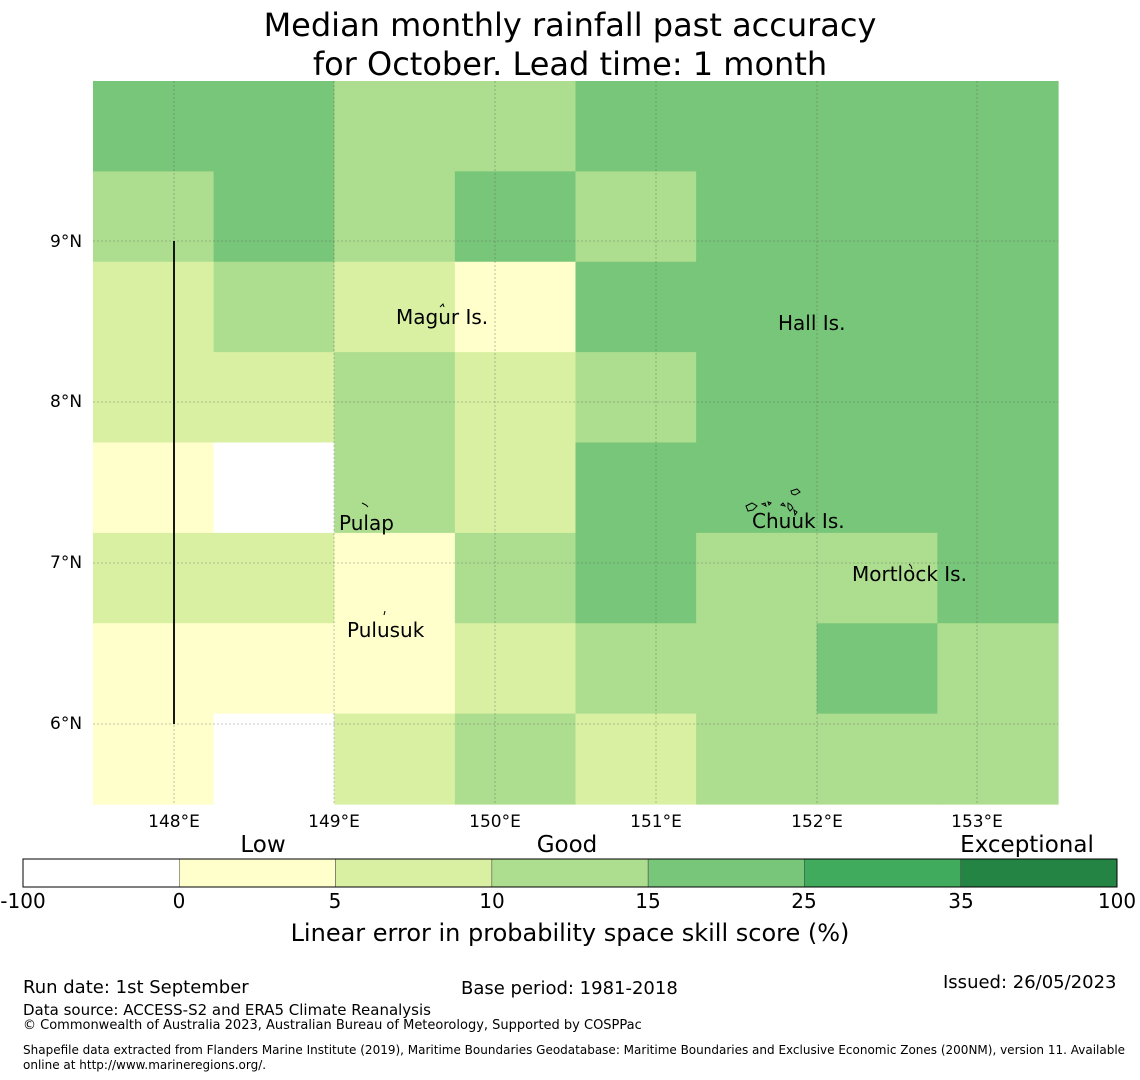  What do you see at coordinates (366, 523) in the screenshot?
I see `place-label-pulap: Pulap` at bounding box center [366, 523].